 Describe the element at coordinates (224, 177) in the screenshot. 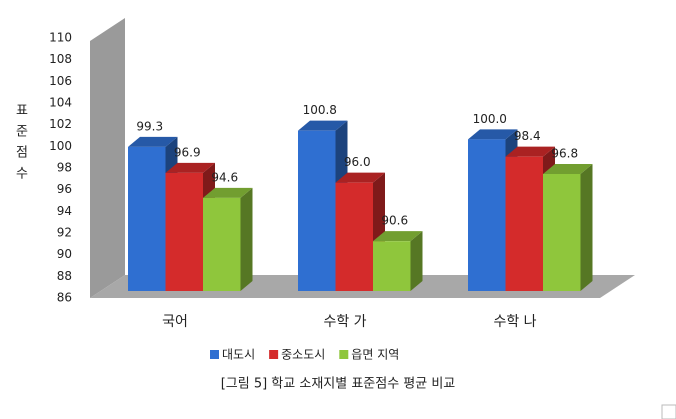

I see `value-label: 94.6` at that location.